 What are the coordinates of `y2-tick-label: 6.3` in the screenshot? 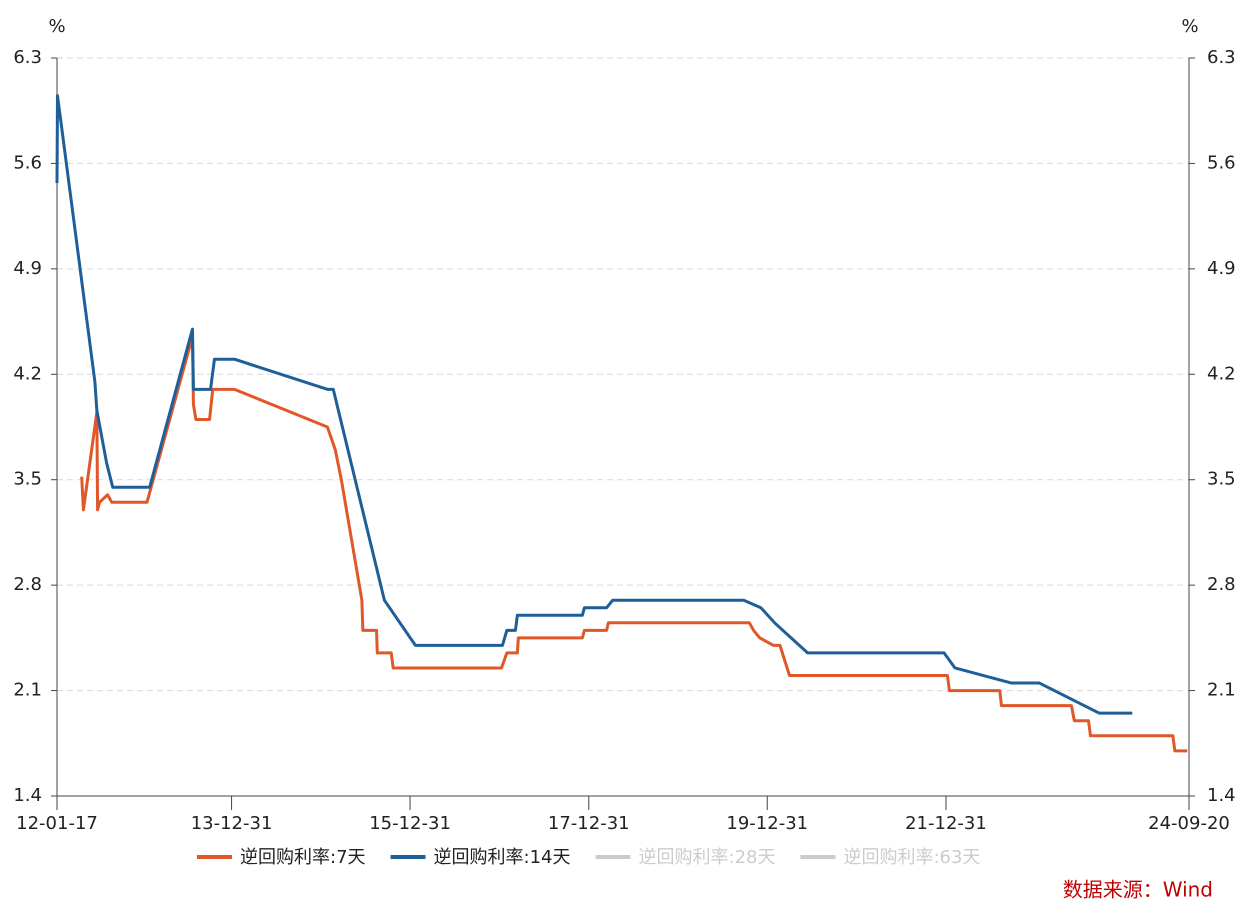 It's located at (1221, 57).